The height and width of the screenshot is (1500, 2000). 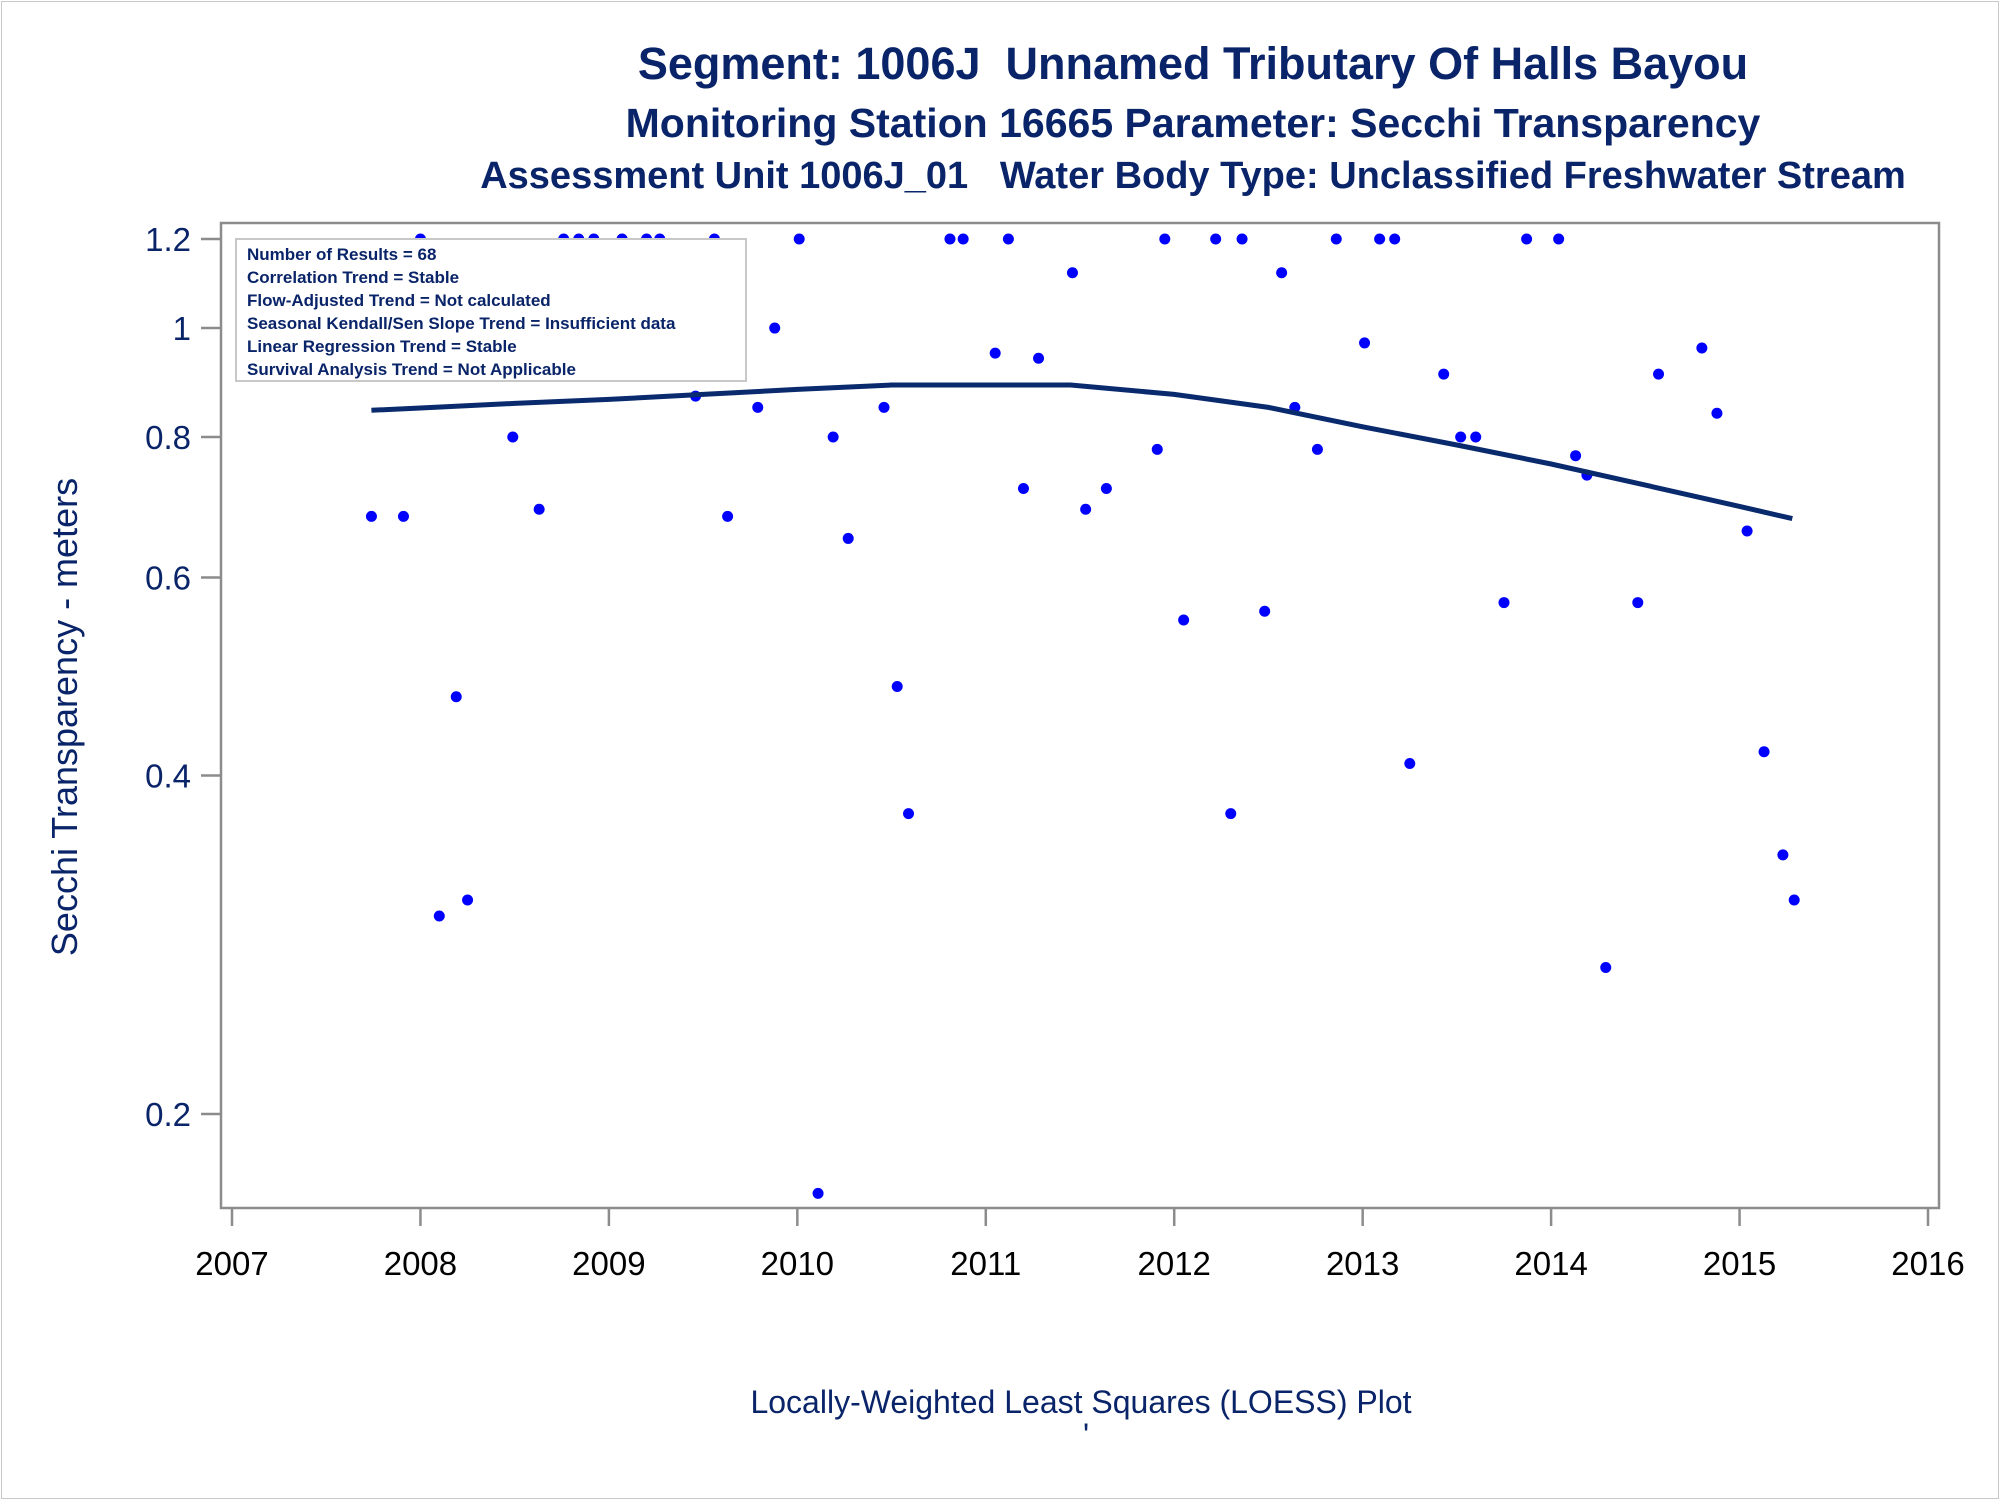 I want to click on stats-line: Flow-Adjusted Trend = Not calculated, so click(x=399, y=300).